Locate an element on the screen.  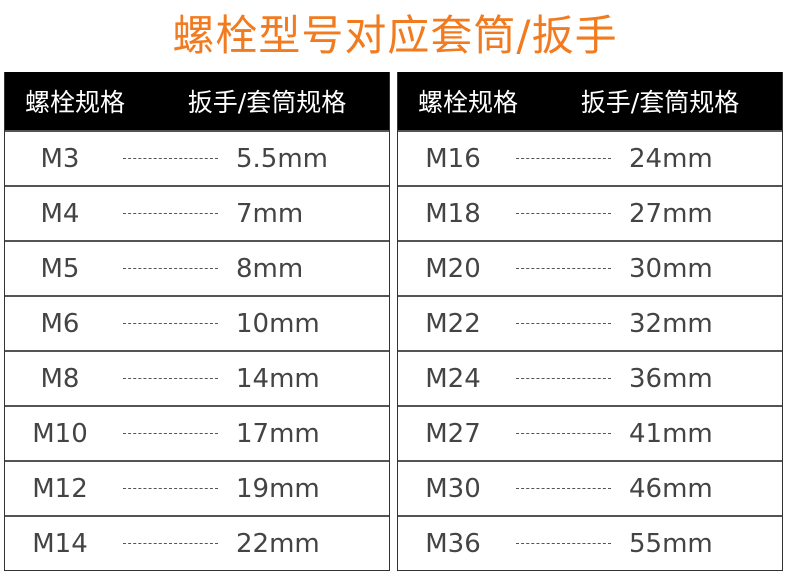
table-row: M8 14mm is located at coordinates (197, 377).